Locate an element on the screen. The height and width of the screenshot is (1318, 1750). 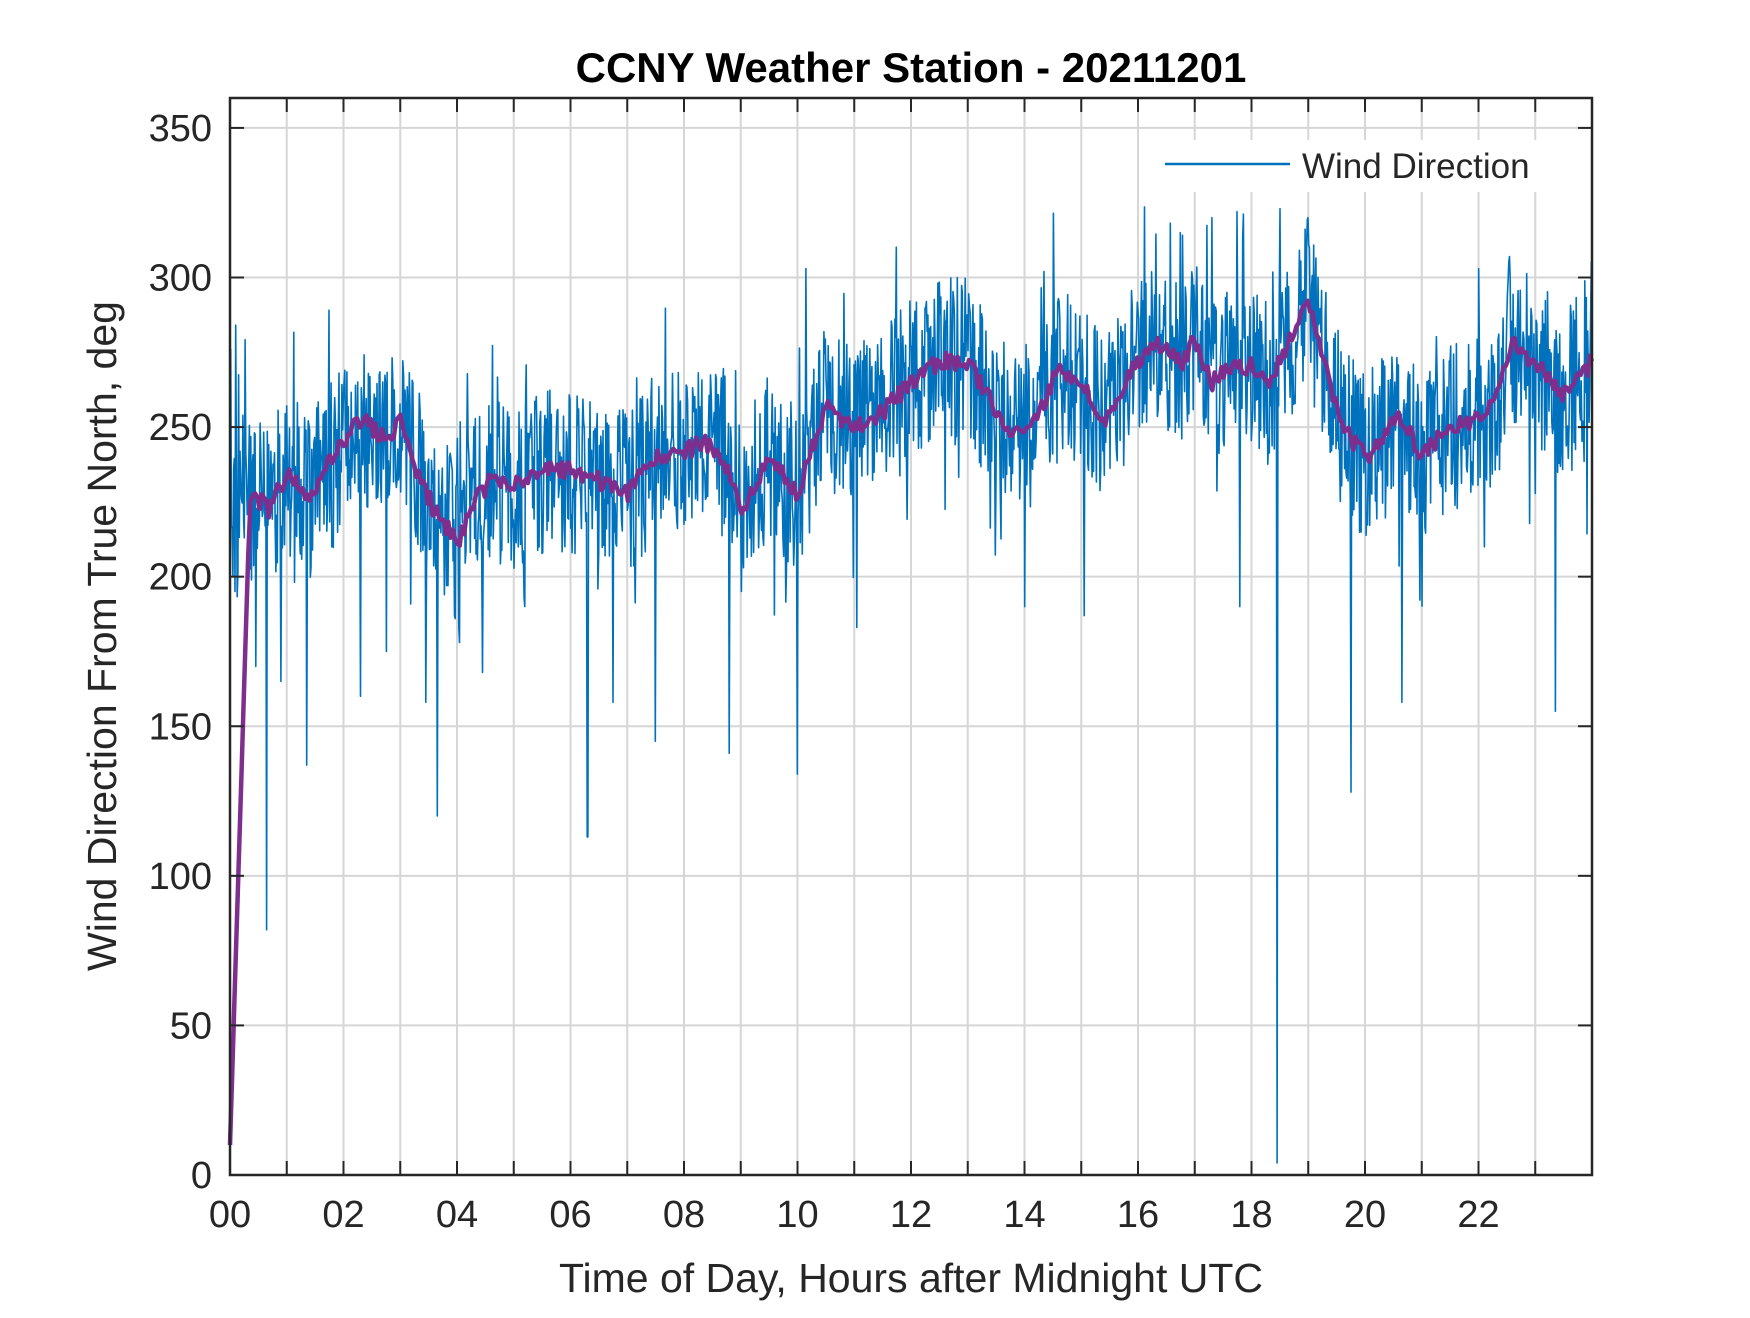
x-tick-label: 22 is located at coordinates (1478, 1215).